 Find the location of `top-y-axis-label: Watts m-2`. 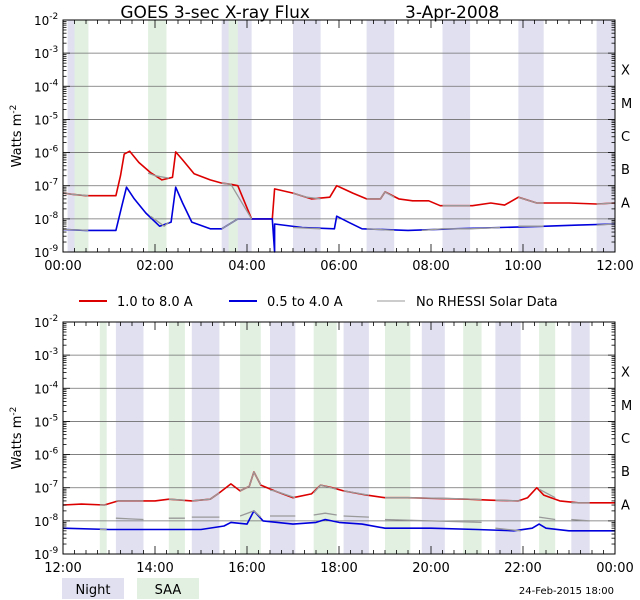

top-y-axis-label: Watts m-2 is located at coordinates (17, 136).